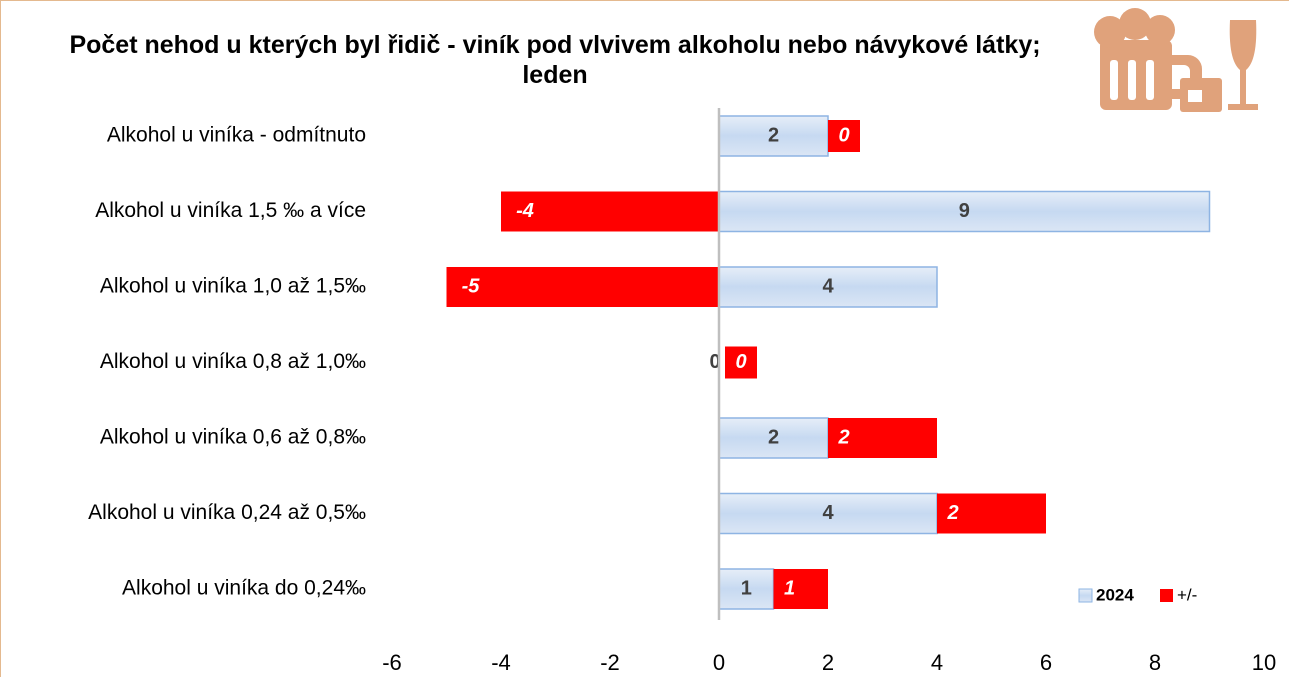 Image resolution: width=1289 pixels, height=677 pixels. Describe the element at coordinates (1155, 662) in the screenshot. I see `x-tick-label: 8` at that location.